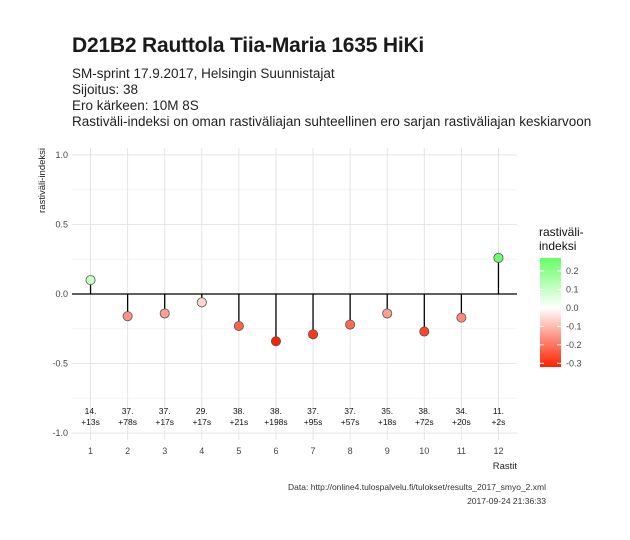  Describe the element at coordinates (42, 180) in the screenshot. I see `y-axis-label: rastiväli-indeksi` at that location.